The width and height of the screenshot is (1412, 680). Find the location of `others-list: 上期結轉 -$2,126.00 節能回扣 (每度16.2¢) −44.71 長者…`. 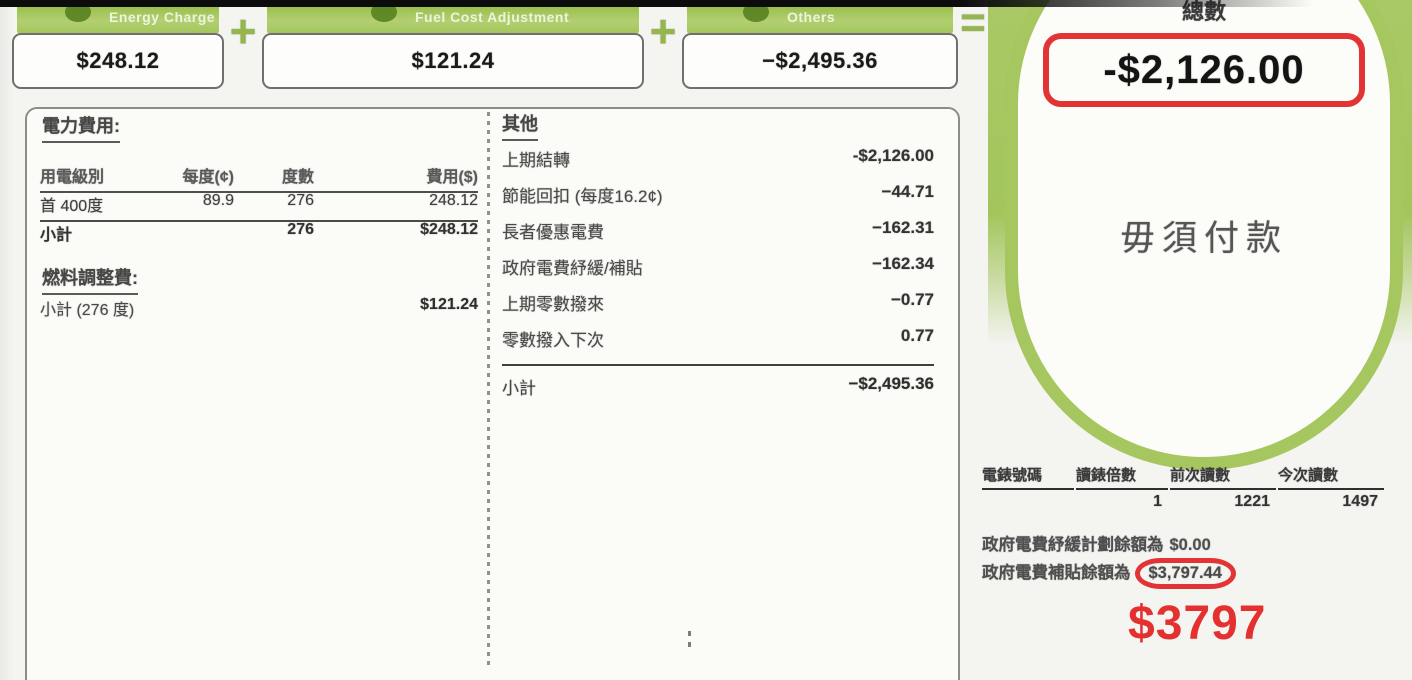

others-list: 上期結轉 -$2,126.00 節能回扣 (每度16.2¢) −44.71 長者… is located at coordinates (718, 272).